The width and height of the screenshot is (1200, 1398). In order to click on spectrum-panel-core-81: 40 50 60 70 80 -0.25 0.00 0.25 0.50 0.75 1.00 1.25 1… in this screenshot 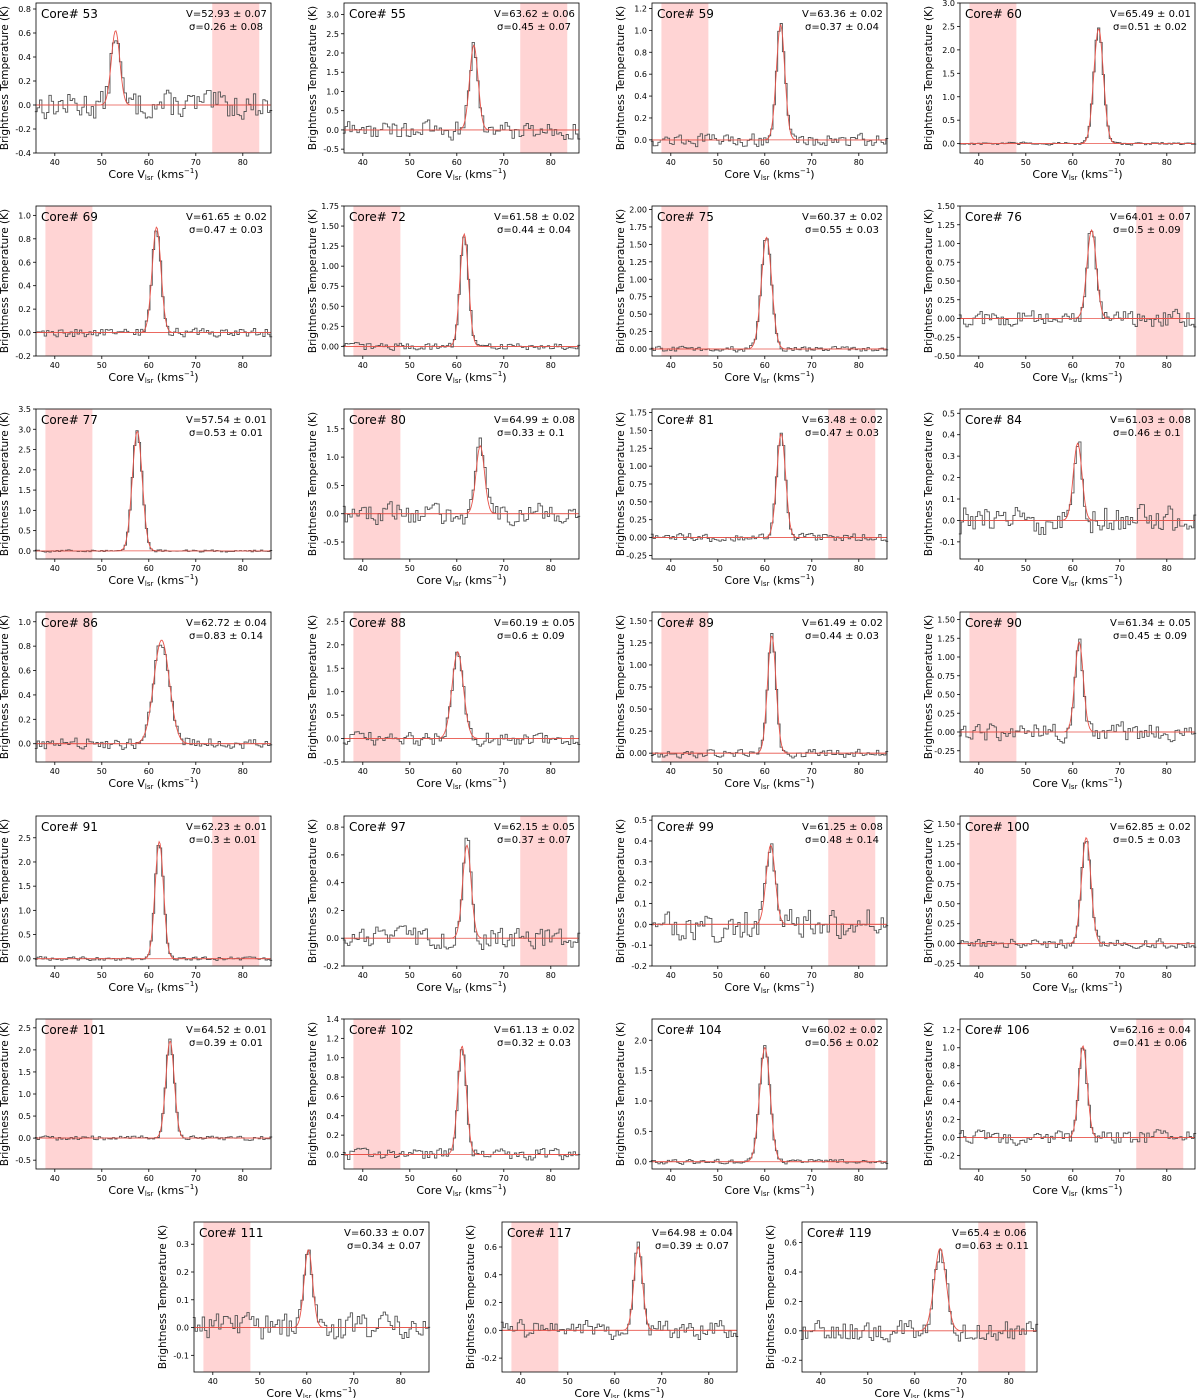, I will do `click(752, 498)`.